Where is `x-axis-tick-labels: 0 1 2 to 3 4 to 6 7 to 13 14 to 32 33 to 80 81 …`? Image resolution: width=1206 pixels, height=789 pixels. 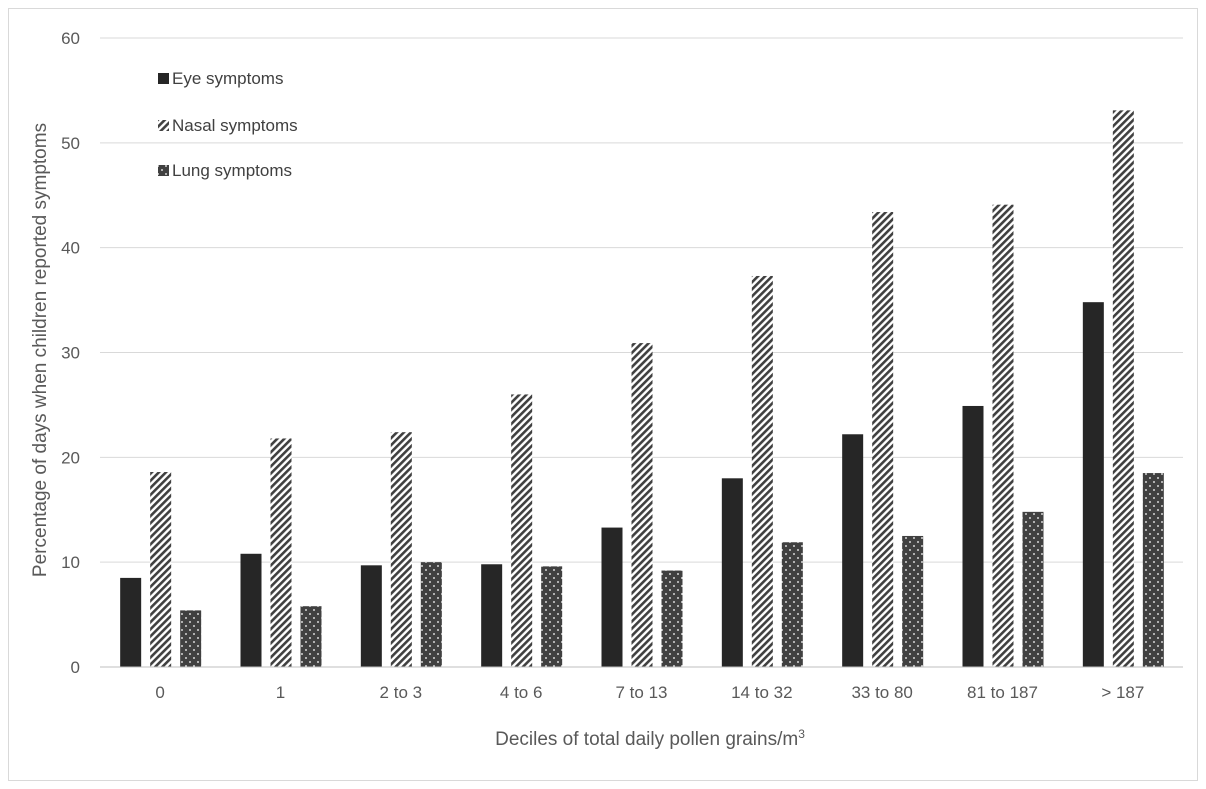
x-axis-tick-labels: 0 1 2 to 3 4 to 6 7 to 13 14 to 32 33 to 80 81 … is located at coordinates (649, 692).